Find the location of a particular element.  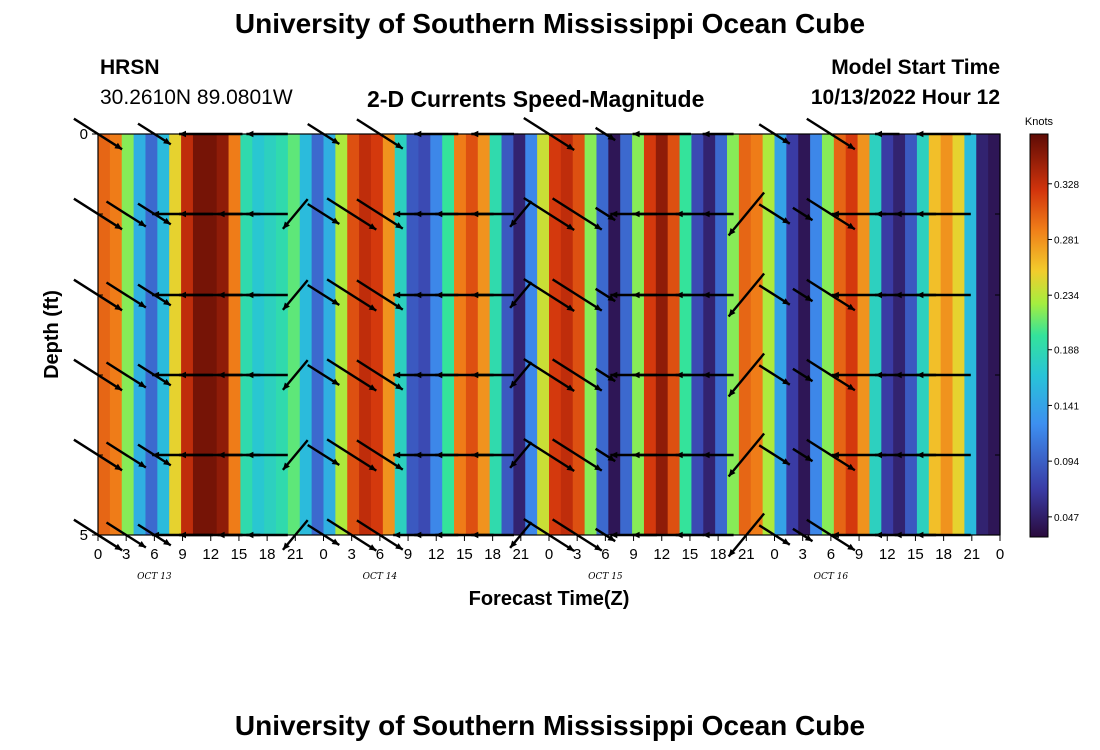

colorbar-tick-label: 0.094 is located at coordinates (1066, 462).